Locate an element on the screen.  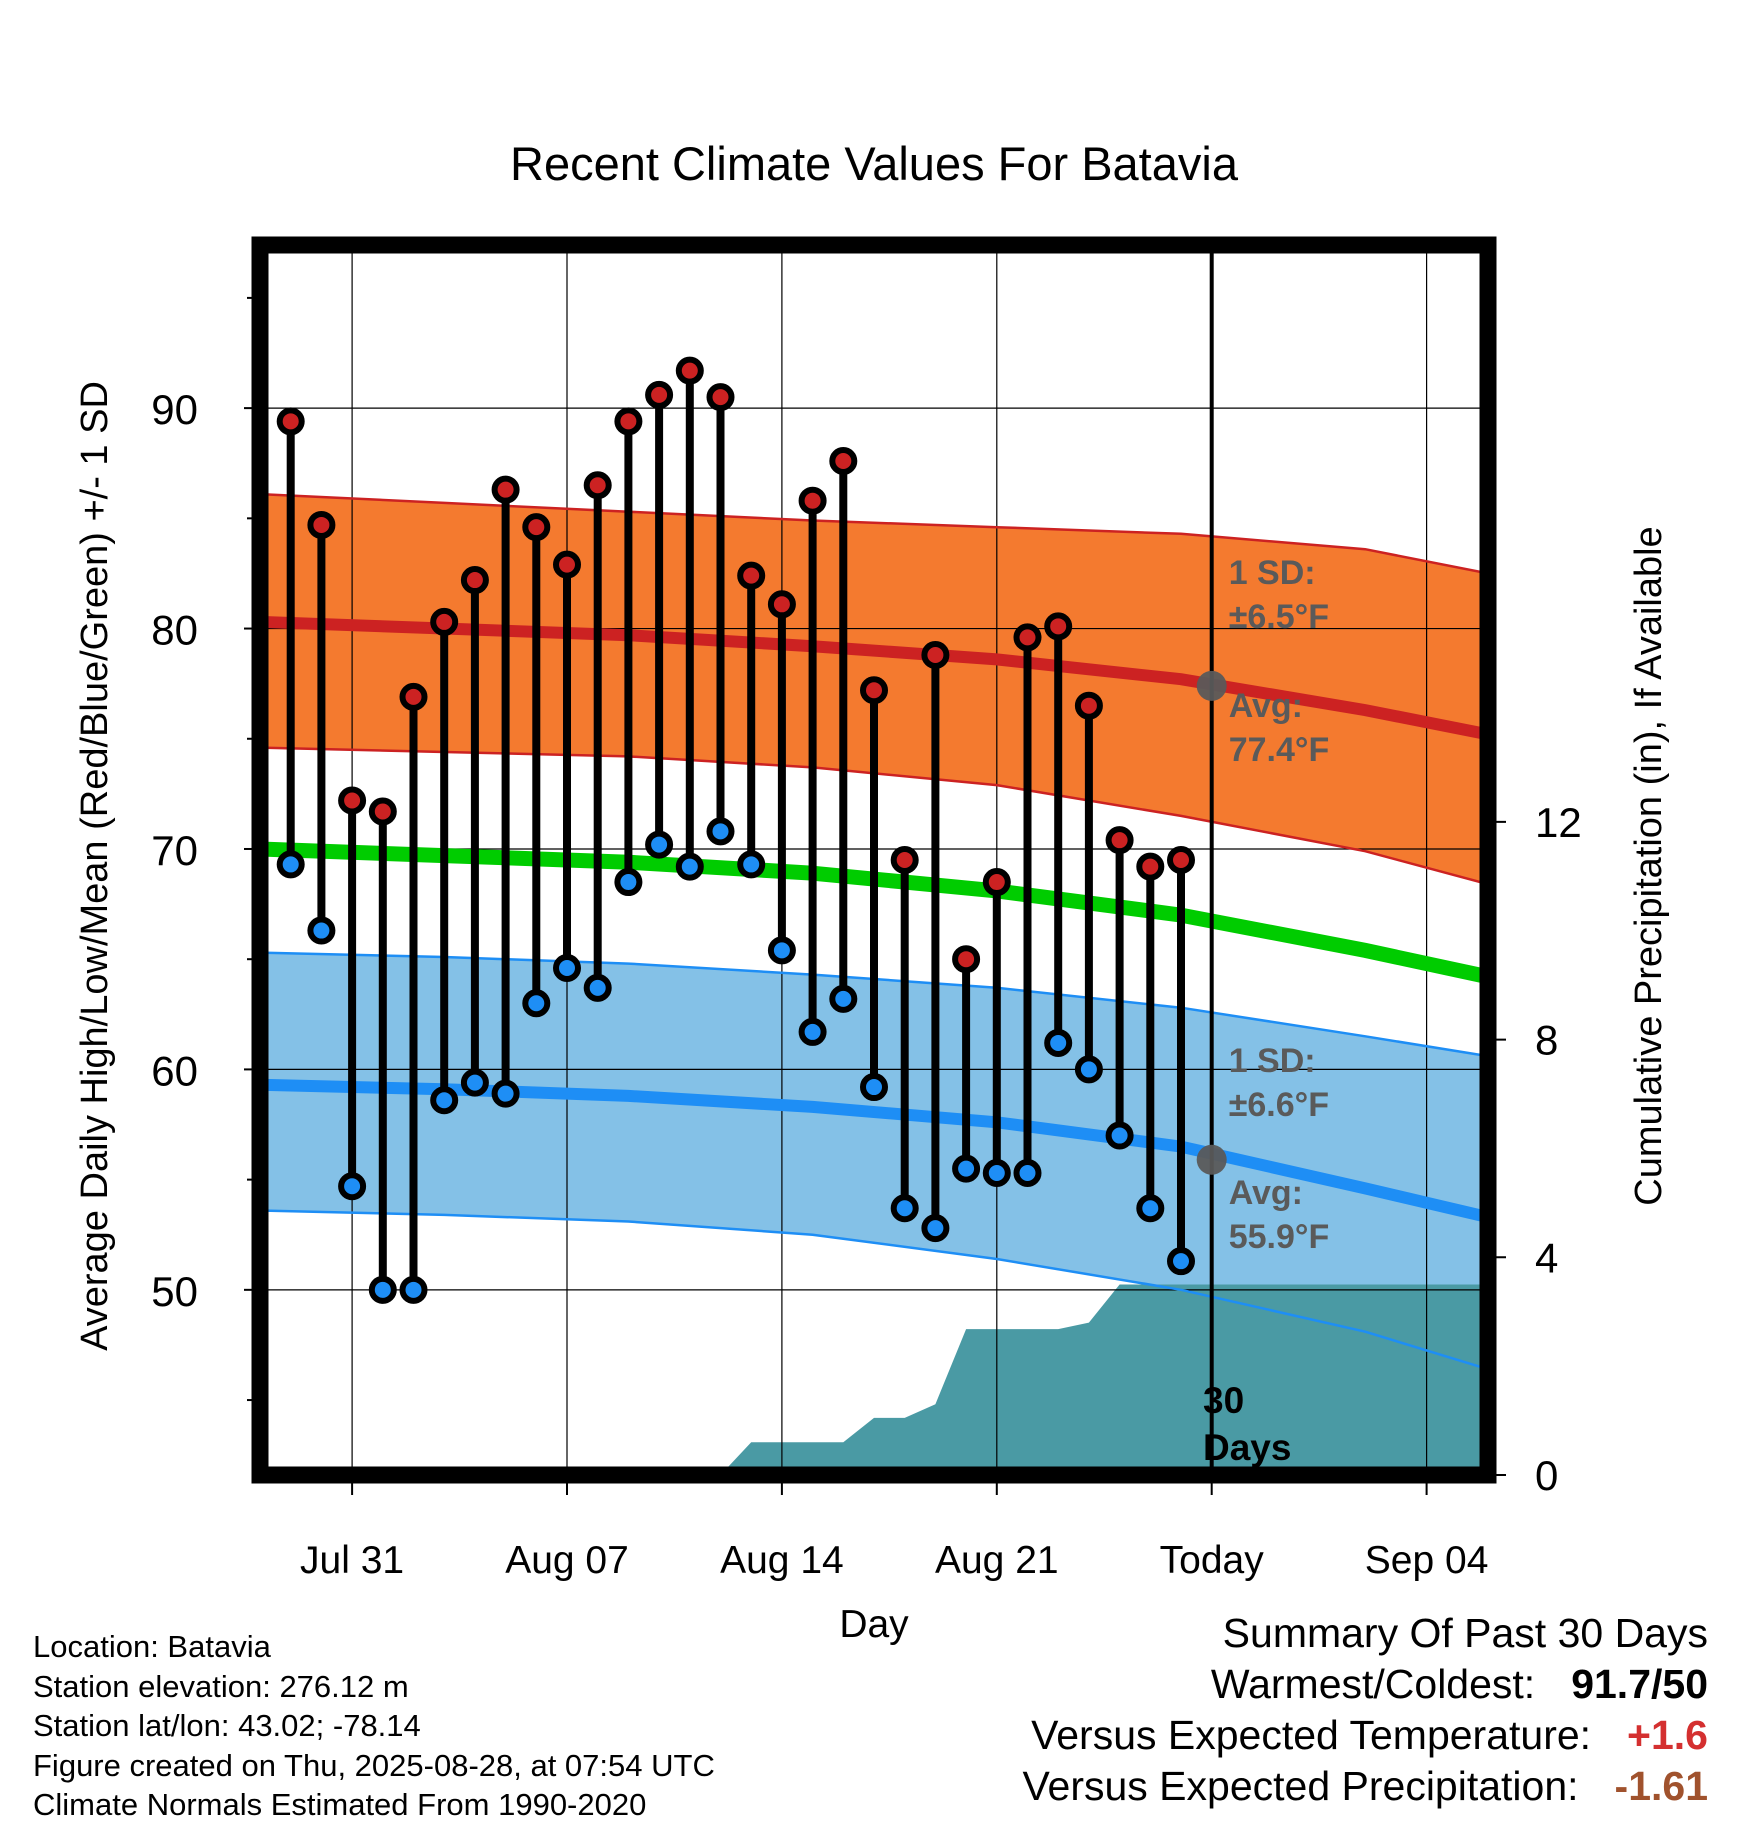
y2-tick-label: 12 is located at coordinates (1558, 822).